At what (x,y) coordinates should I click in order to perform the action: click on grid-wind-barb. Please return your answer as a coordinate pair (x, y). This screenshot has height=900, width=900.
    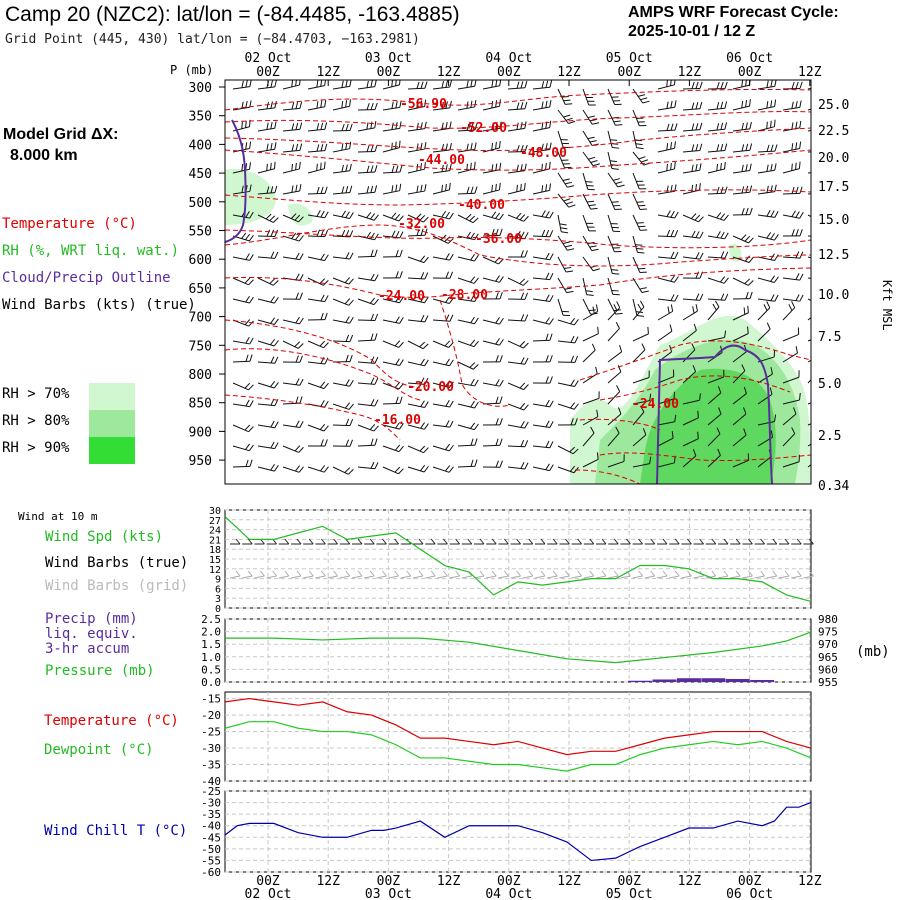
    Looking at the image, I should click on (503, 577).